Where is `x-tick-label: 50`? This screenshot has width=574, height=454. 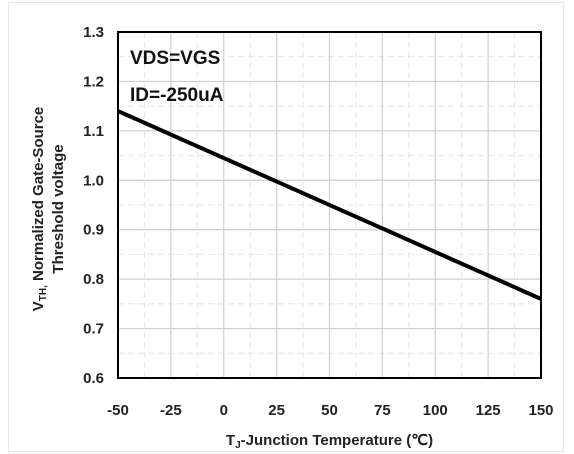 x-tick-label: 50 is located at coordinates (329, 410).